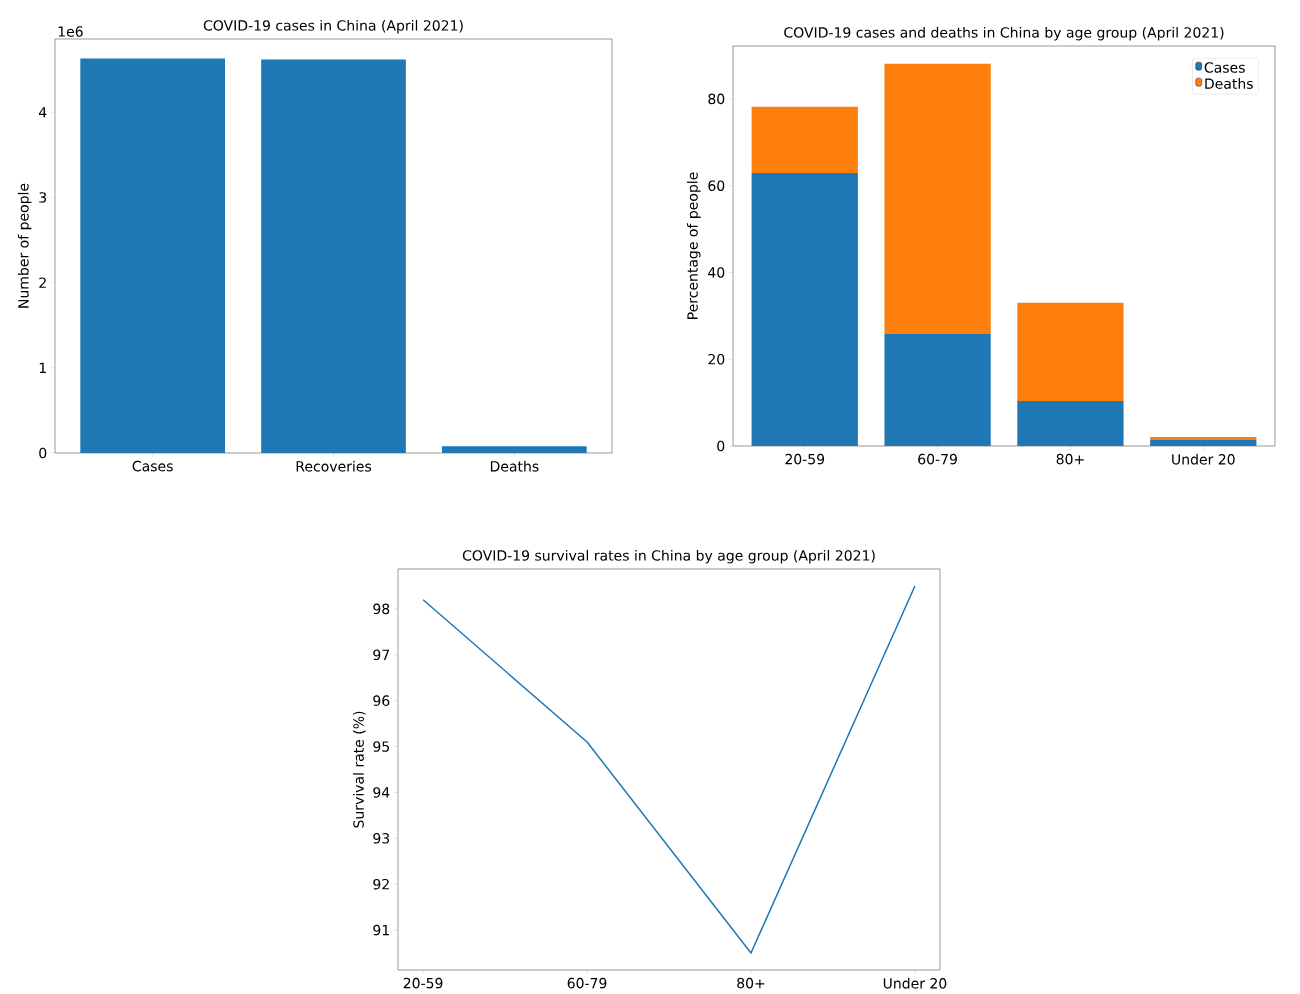 This screenshot has height=994, width=1300. What do you see at coordinates (669, 769) in the screenshot?
I see `line-series` at bounding box center [669, 769].